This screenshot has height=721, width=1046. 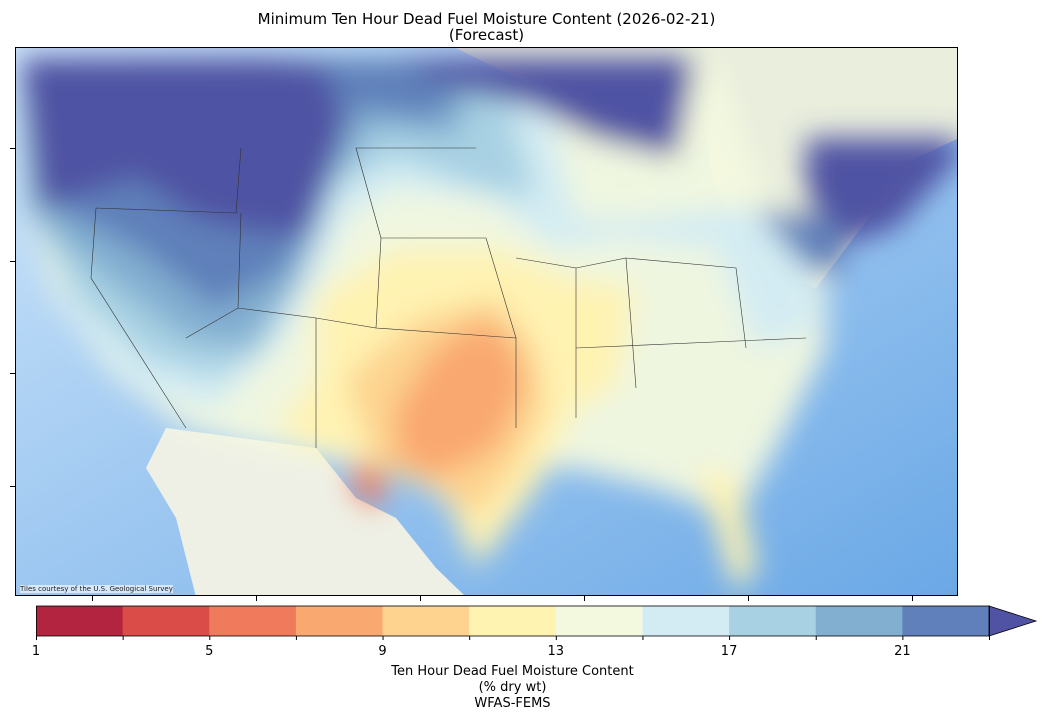 What do you see at coordinates (902, 651) in the screenshot?
I see `colorbar-tick-label: 21` at bounding box center [902, 651].